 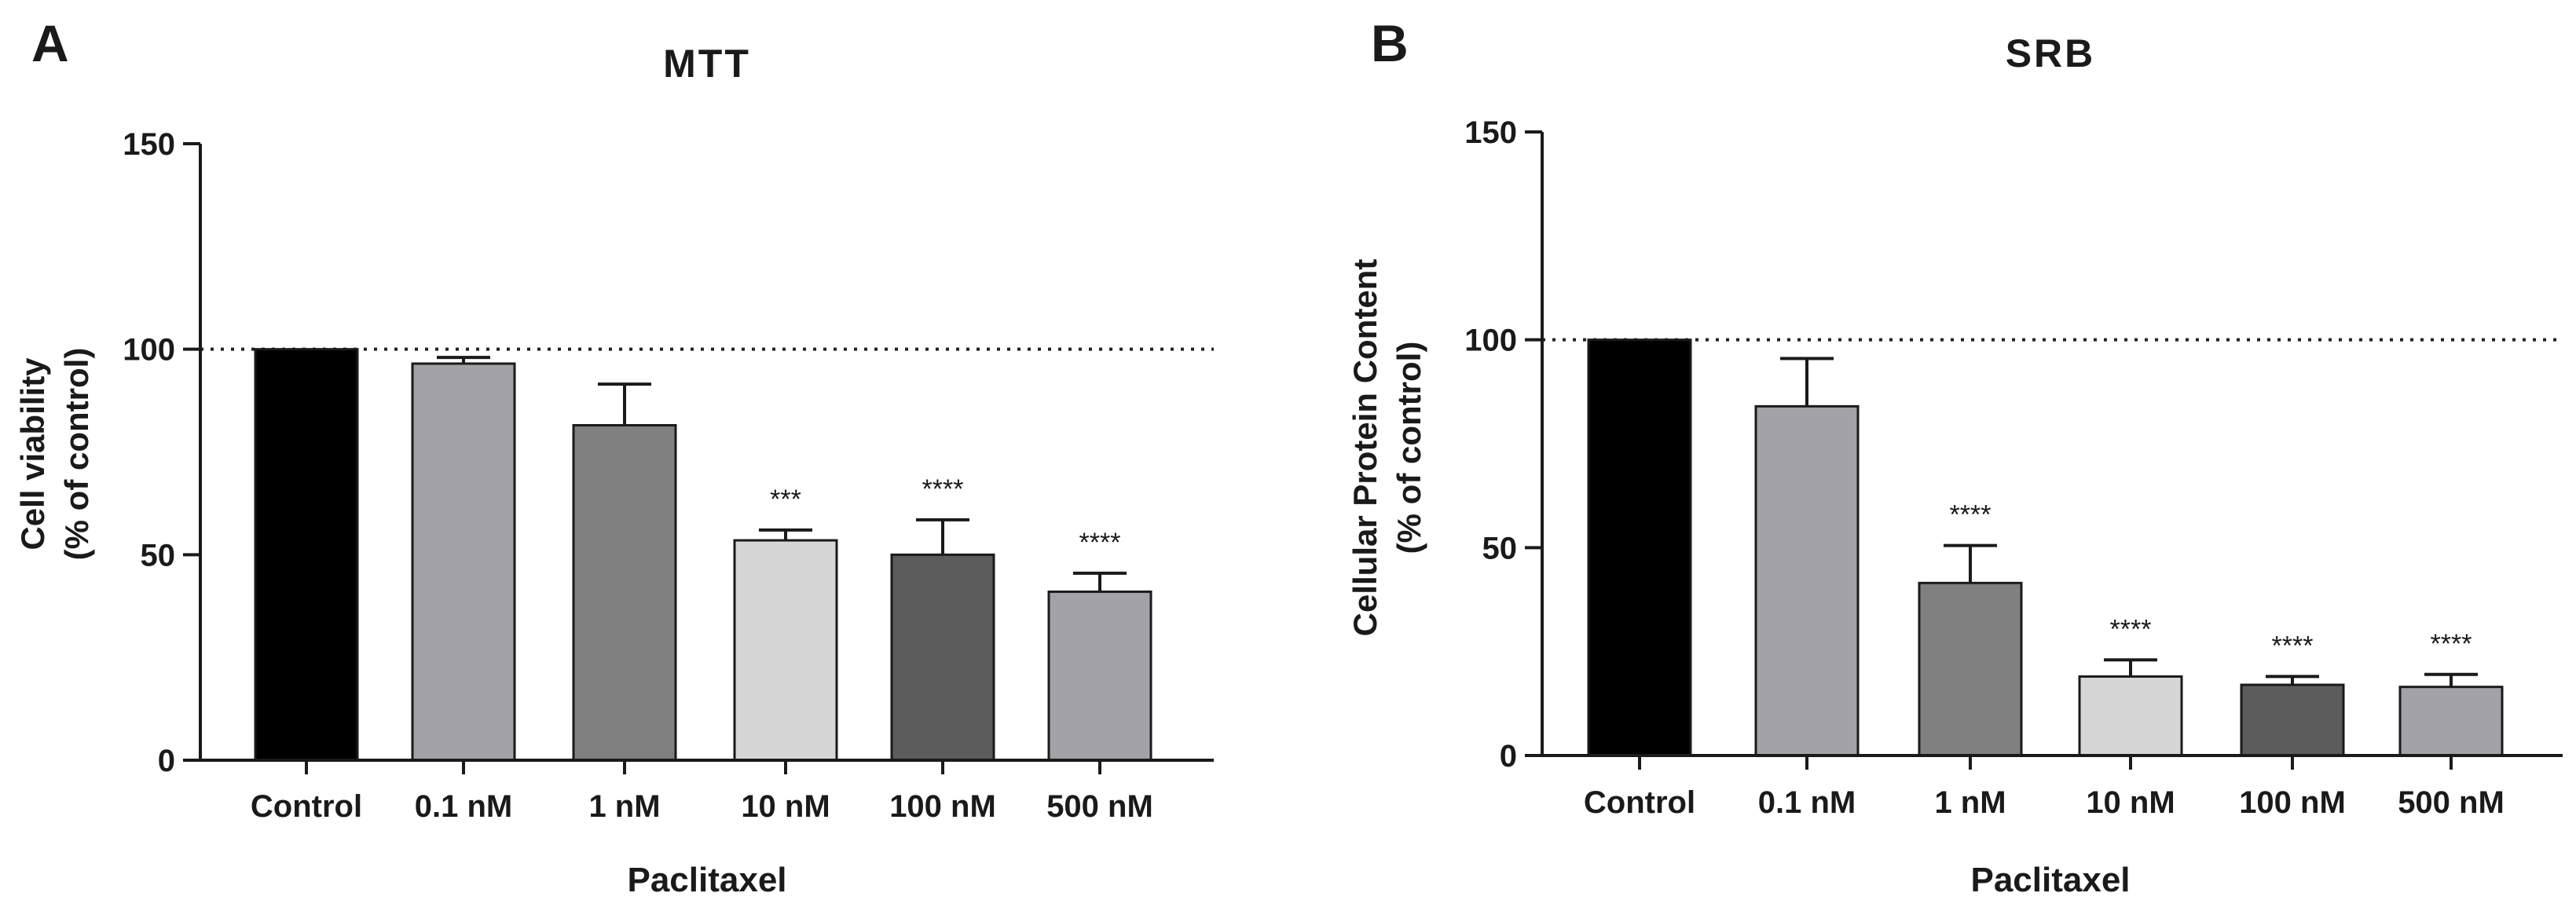 What do you see at coordinates (706, 880) in the screenshot?
I see `x-axis-title-mtt: Paclitaxel` at bounding box center [706, 880].